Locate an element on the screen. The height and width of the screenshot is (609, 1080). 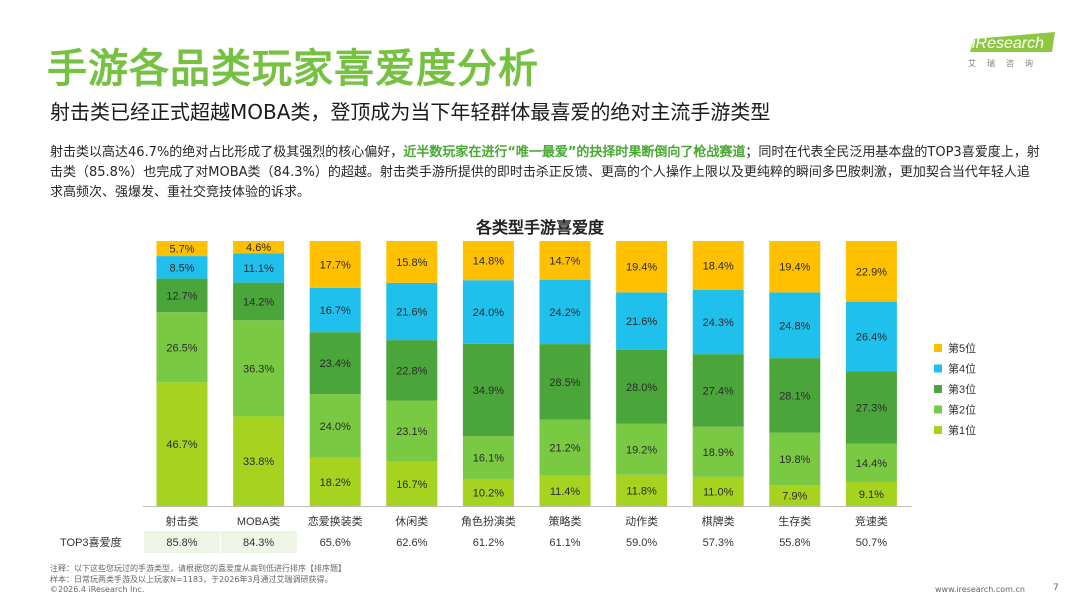
data-label: 23.4% is located at coordinates (335, 364).